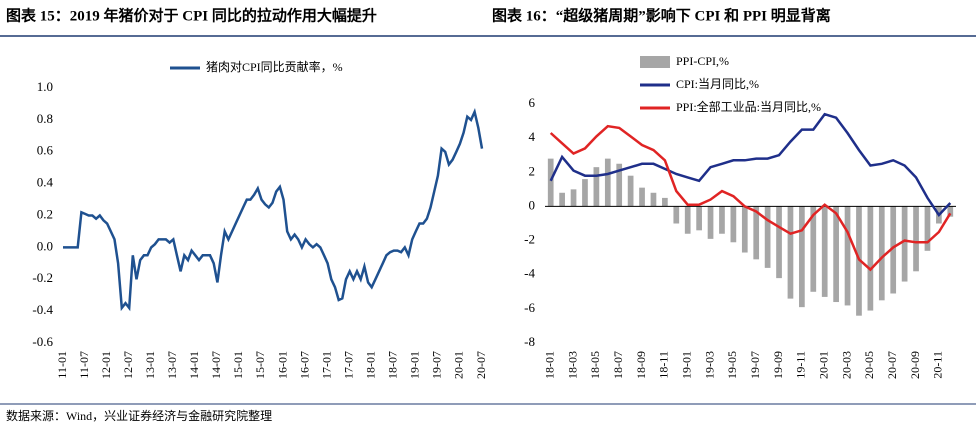 The height and width of the screenshot is (430, 976). I want to click on y-tick-label: -4, so click(529, 273).